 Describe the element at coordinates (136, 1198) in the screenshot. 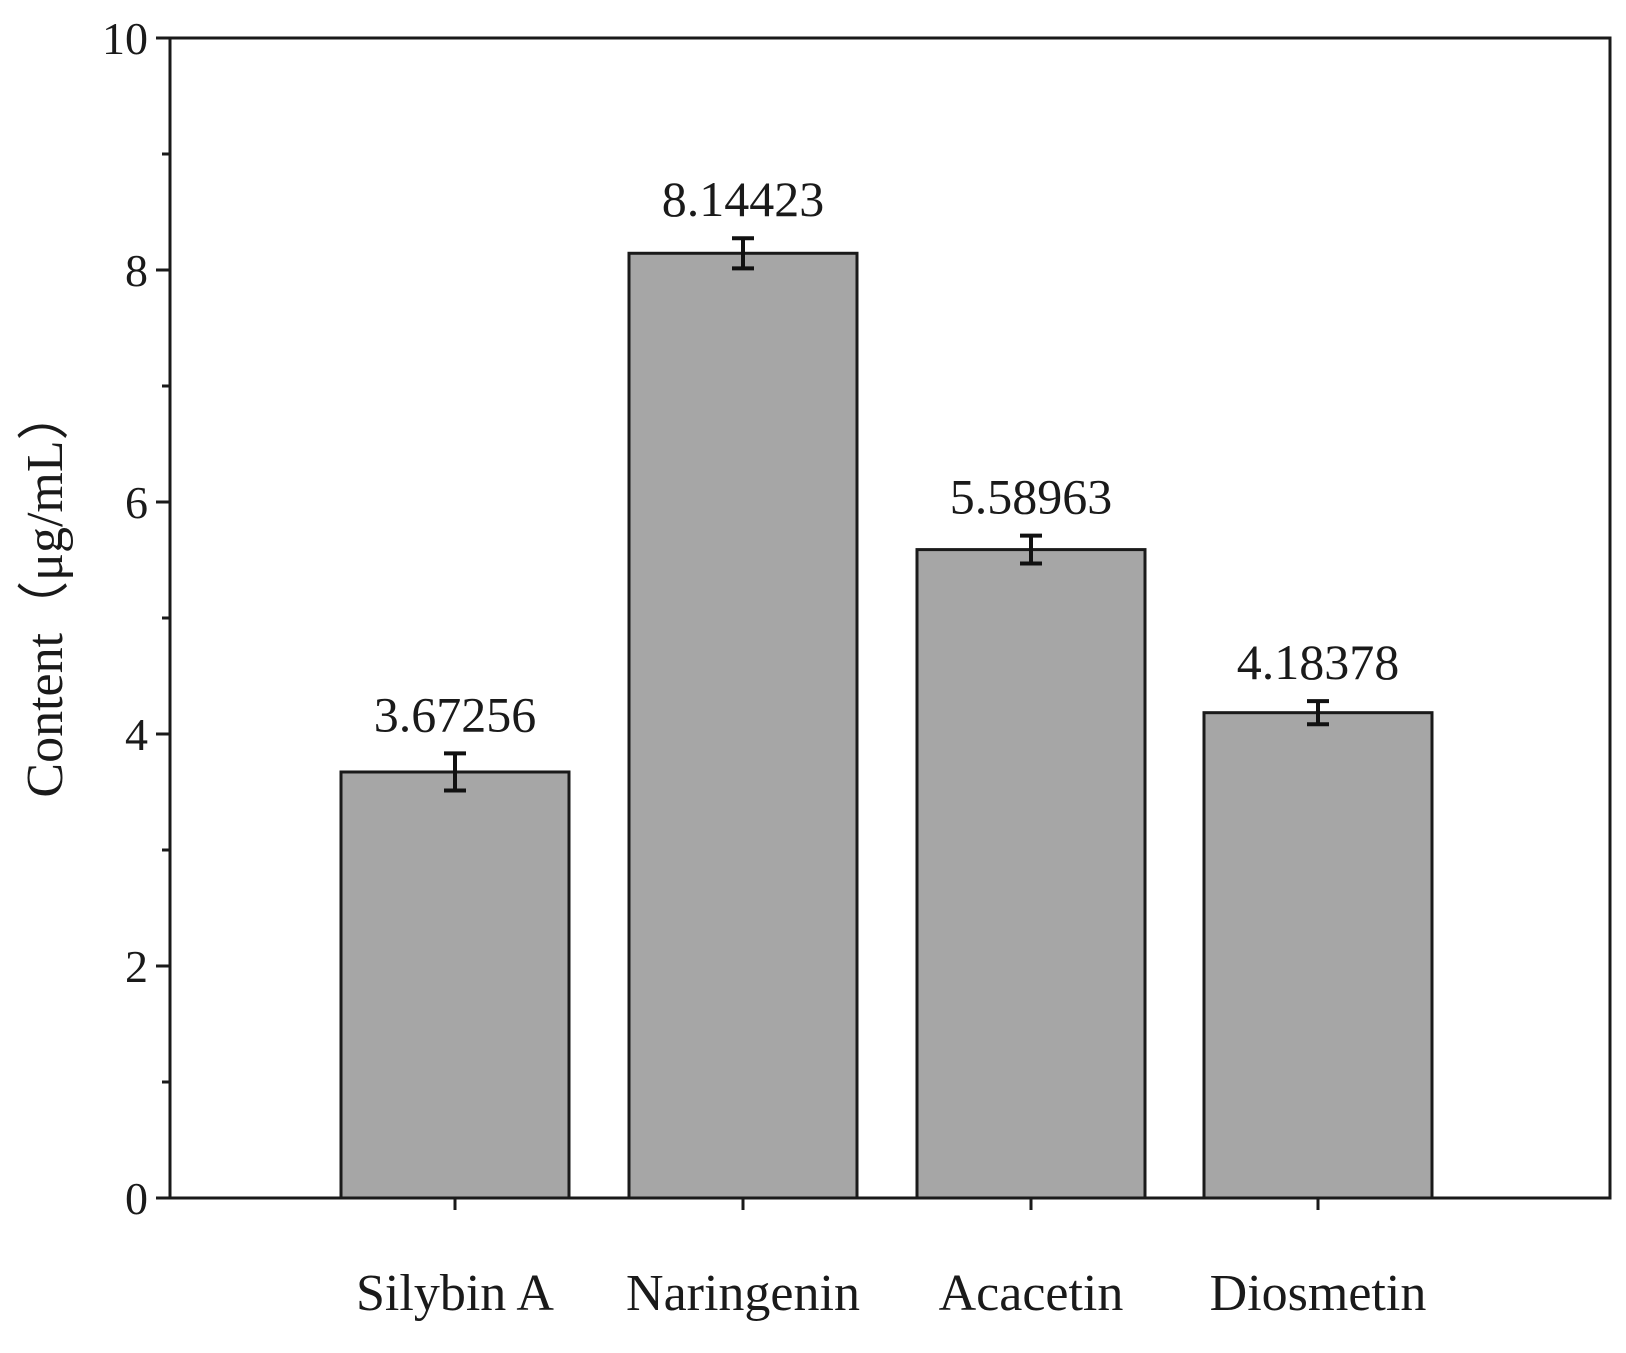

I see `y-tick-label: 0` at that location.